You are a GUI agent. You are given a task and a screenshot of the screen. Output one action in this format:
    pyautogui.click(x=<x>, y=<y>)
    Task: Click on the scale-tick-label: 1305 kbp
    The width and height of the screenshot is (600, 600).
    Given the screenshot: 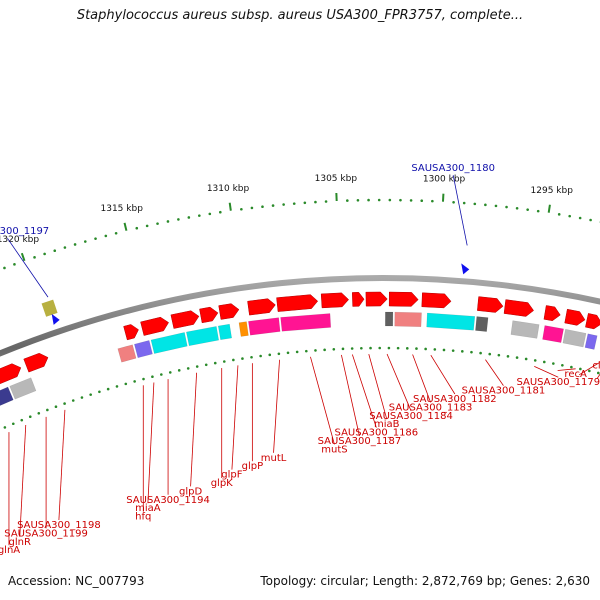 What is the action you would take?
    pyautogui.click(x=336, y=179)
    